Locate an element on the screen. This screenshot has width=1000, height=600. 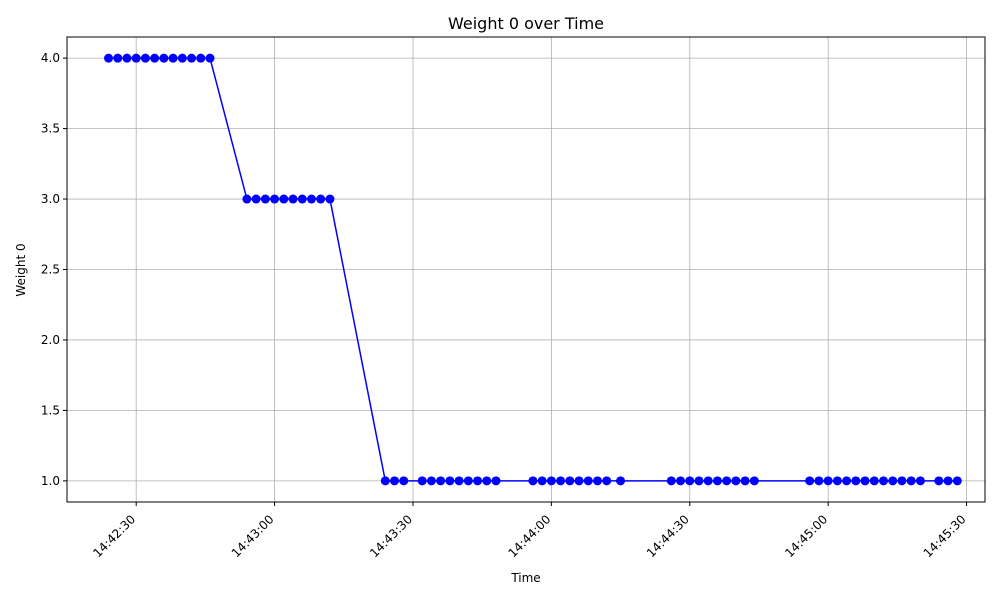
y-tick-label: 3.0 is located at coordinates (50, 199).